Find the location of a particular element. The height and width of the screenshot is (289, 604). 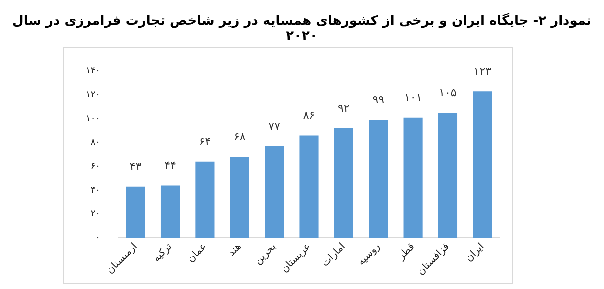

y-tick-label: ۶۰ is located at coordinates (95, 167).